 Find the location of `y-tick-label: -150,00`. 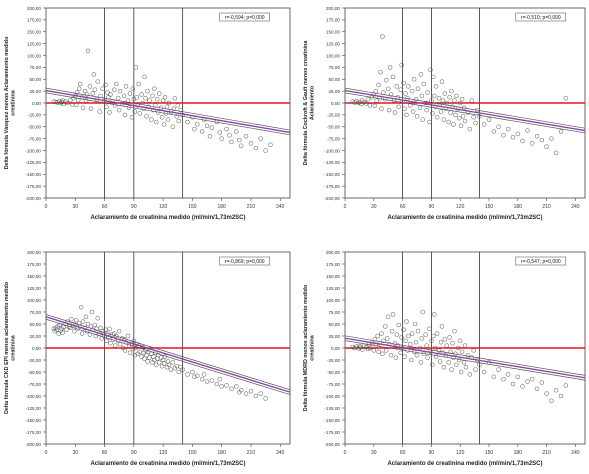

y-tick-label: -150,00 is located at coordinates (33, 174).